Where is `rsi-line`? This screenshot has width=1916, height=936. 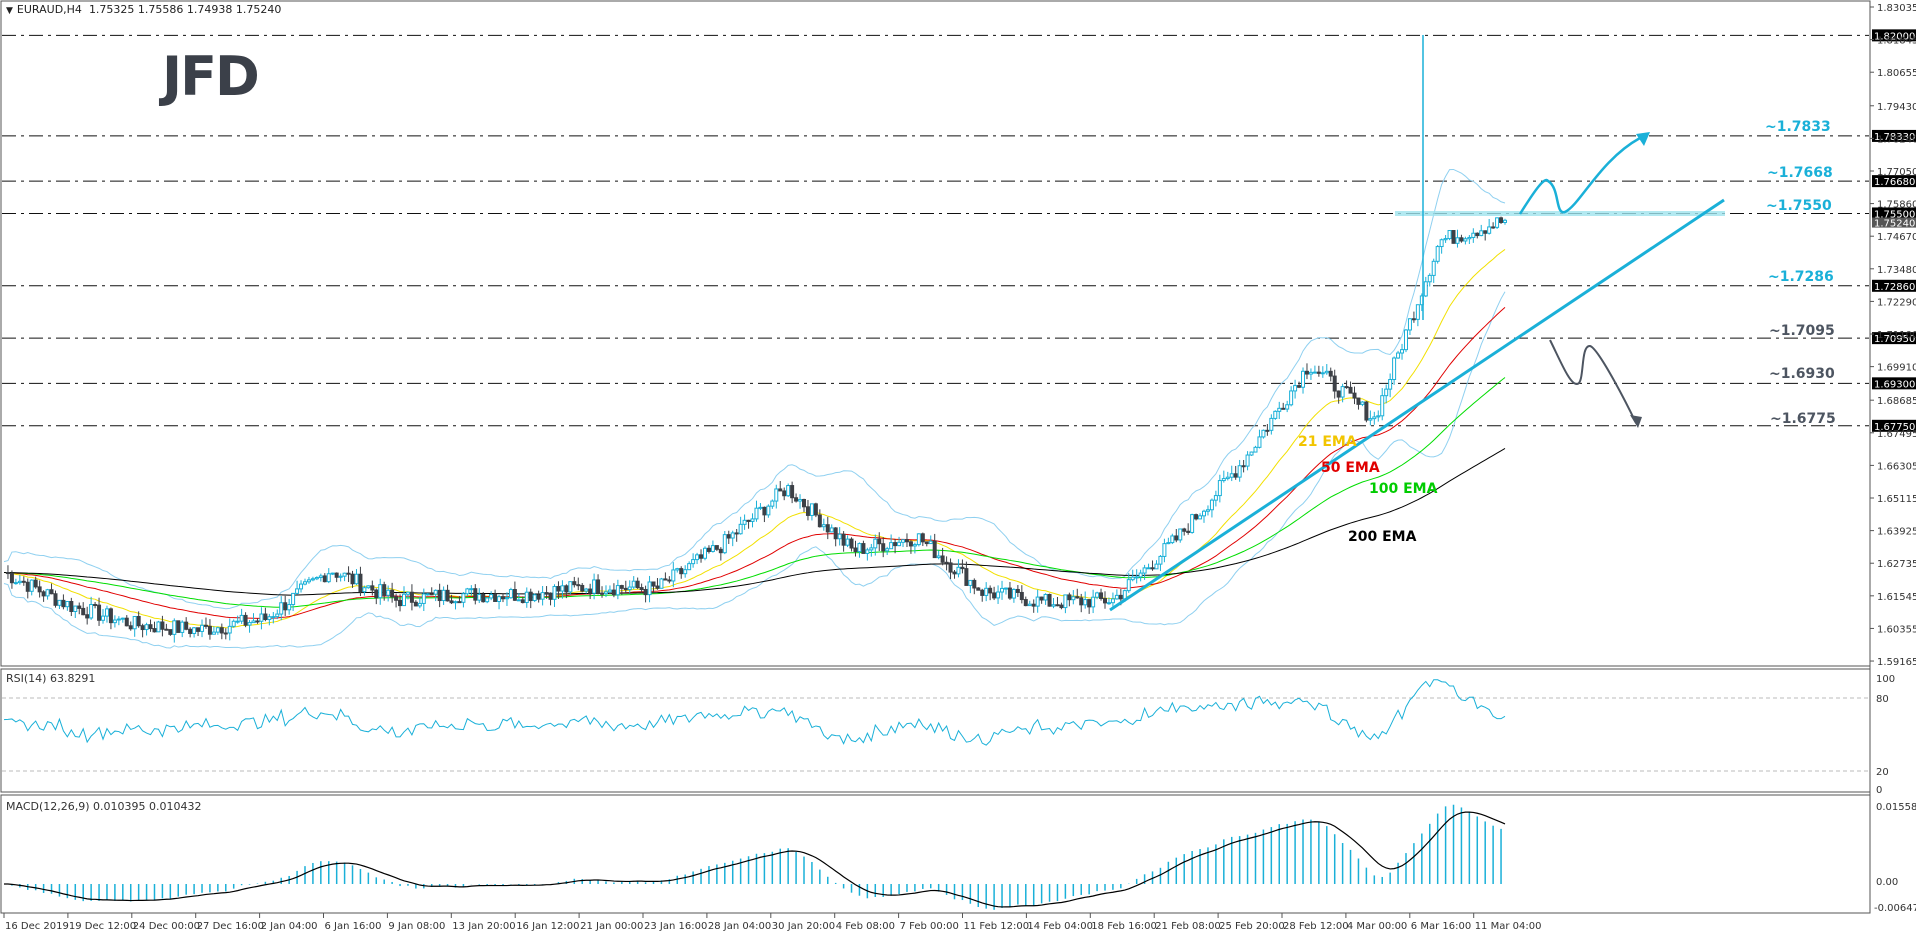 rsi-line is located at coordinates (754, 712).